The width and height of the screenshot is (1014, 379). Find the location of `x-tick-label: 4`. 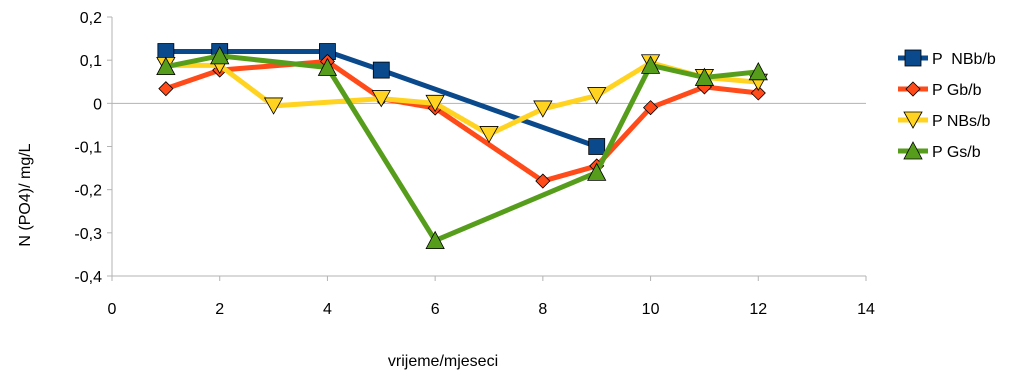

x-tick-label: 4 is located at coordinates (327, 309).